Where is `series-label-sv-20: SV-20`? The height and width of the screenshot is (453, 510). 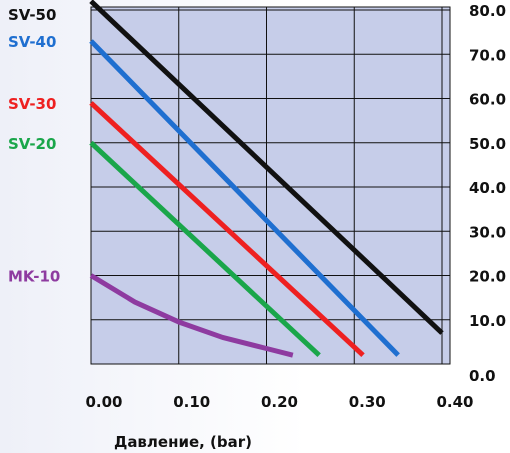 series-label-sv-20: SV-20 is located at coordinates (32, 144).